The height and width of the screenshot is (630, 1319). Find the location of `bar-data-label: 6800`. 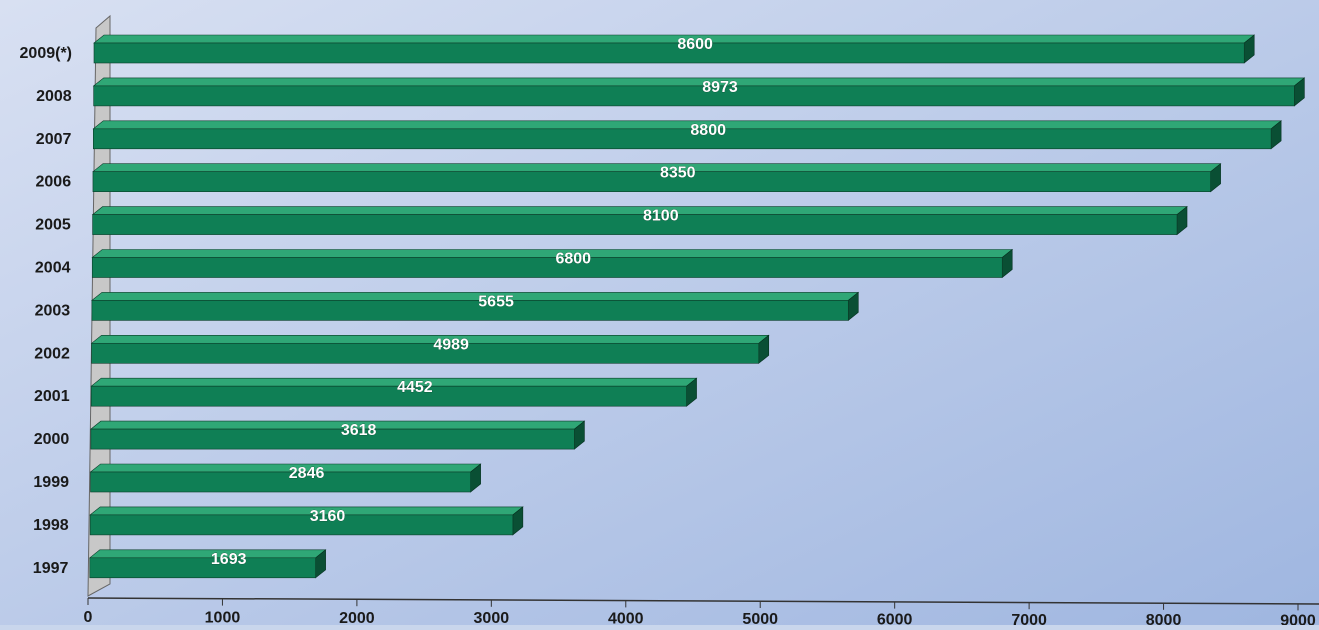

bar-data-label: 6800 is located at coordinates (573, 259).